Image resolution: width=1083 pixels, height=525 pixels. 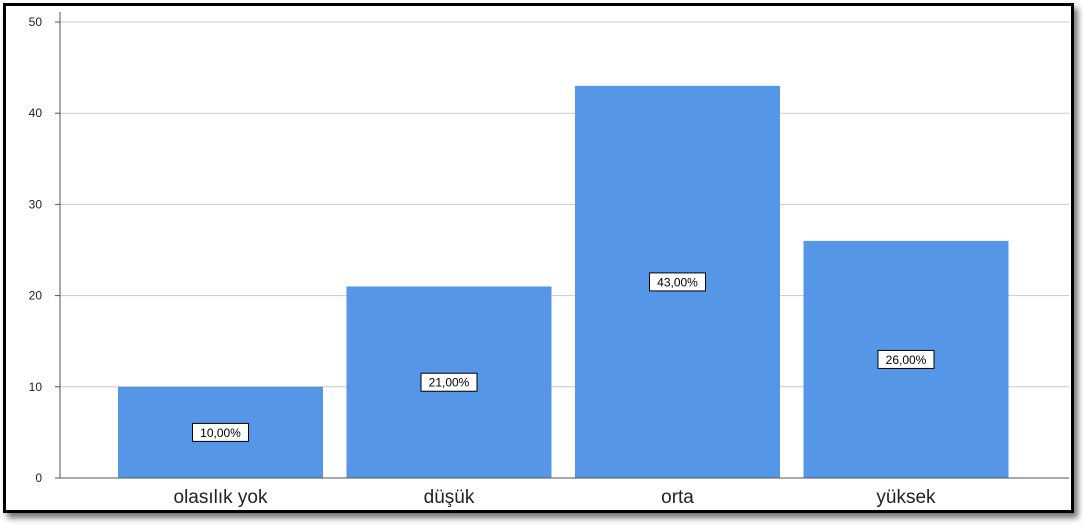 What do you see at coordinates (449, 497) in the screenshot?
I see `x-category-label: düşük` at bounding box center [449, 497].